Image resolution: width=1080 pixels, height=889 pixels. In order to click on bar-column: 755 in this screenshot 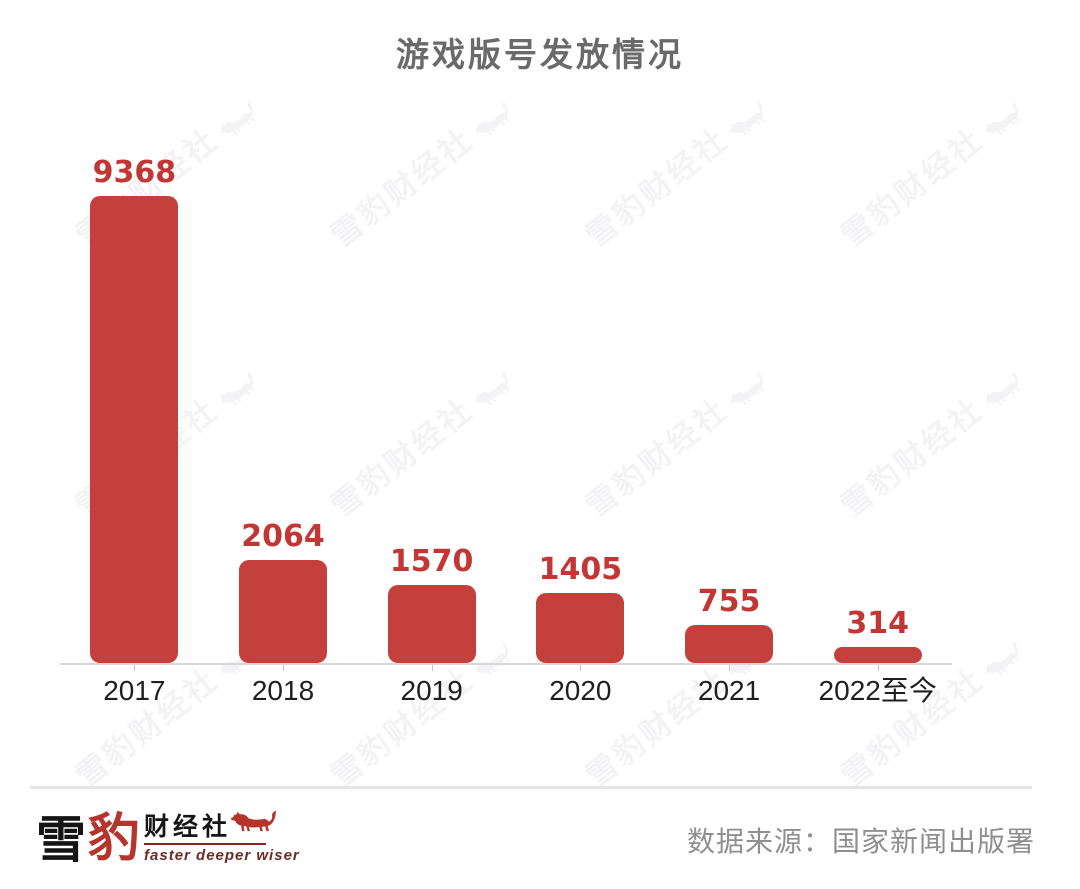, I will do `click(729, 405)`.